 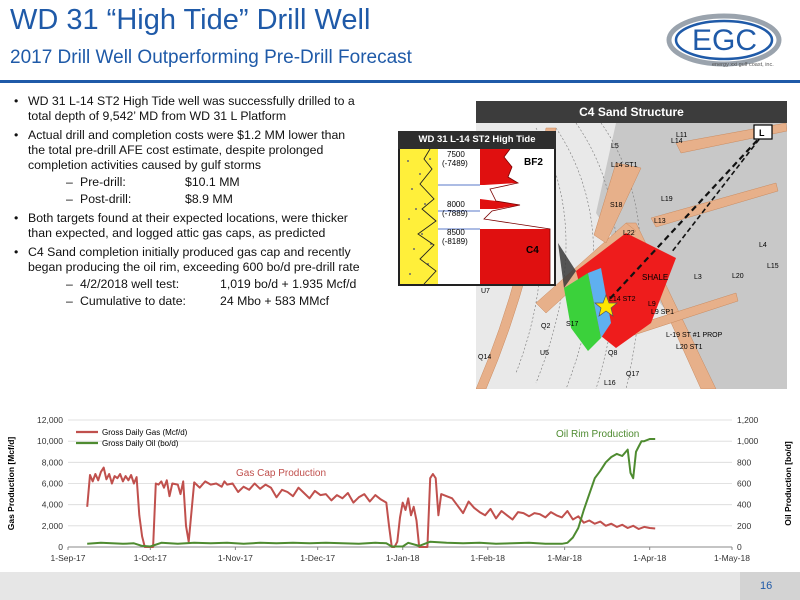 What do you see at coordinates (739, 547) in the screenshot?
I see `y-right-tick-label: 0` at bounding box center [739, 547].